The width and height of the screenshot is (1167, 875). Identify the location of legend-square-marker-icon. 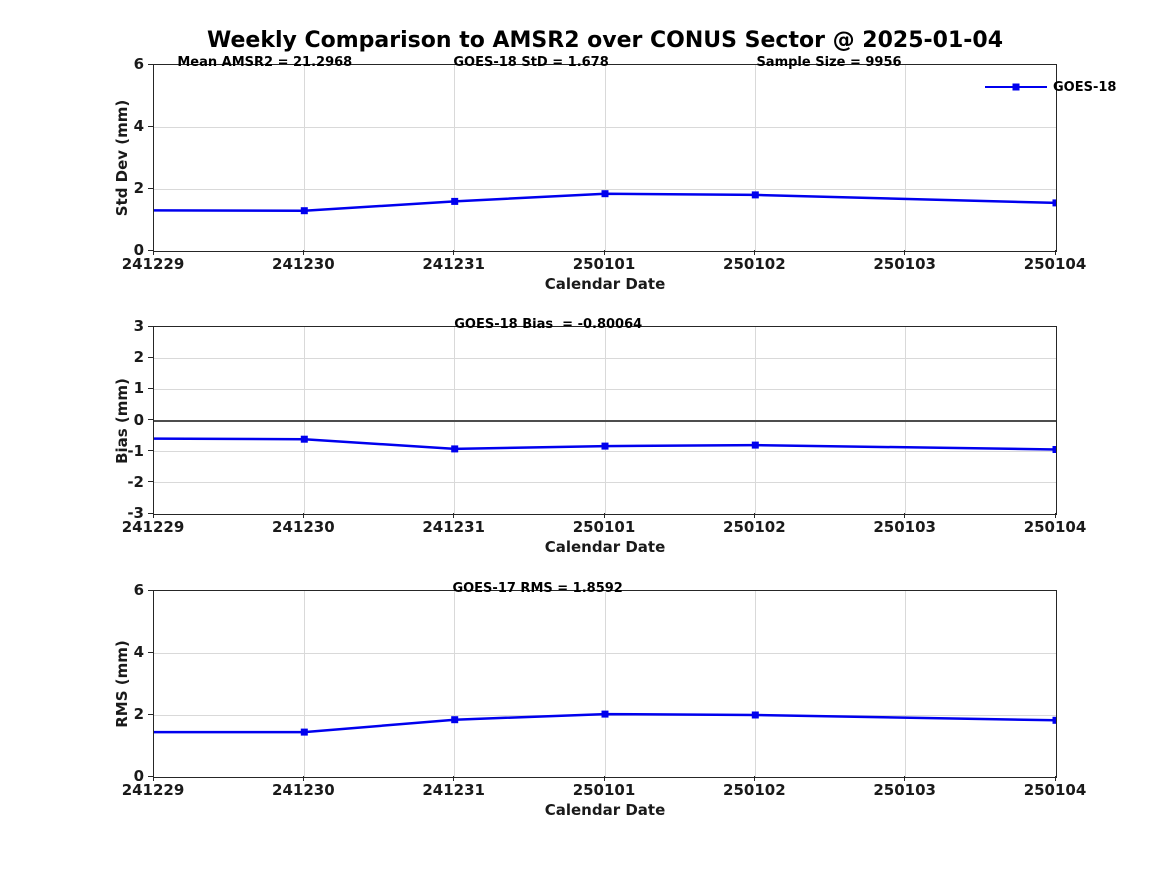
(1016, 87).